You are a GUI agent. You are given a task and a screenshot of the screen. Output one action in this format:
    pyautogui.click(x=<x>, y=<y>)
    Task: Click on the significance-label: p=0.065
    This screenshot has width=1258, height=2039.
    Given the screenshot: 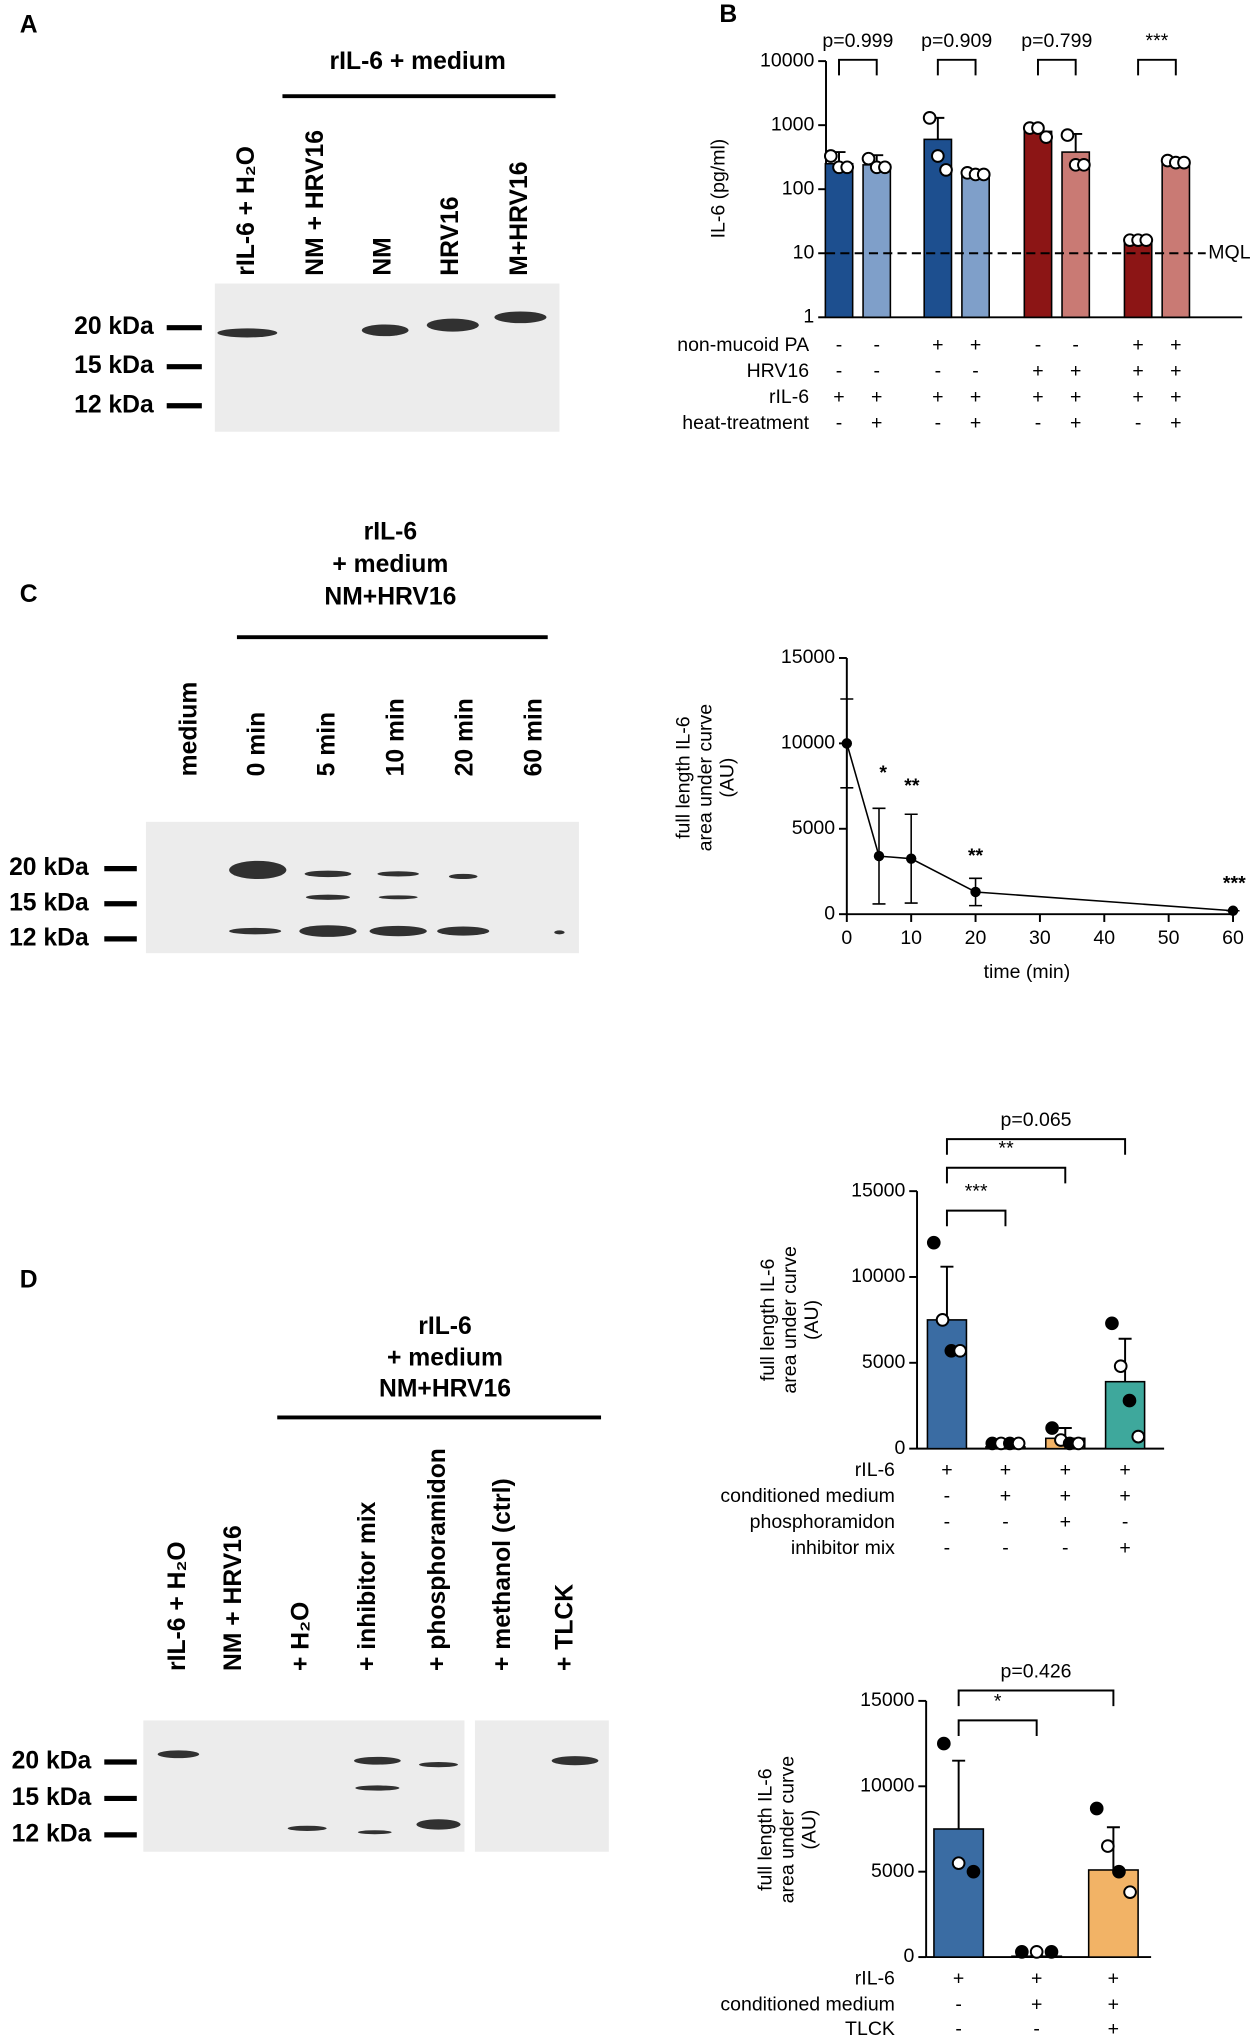 What is the action you would take?
    pyautogui.click(x=1036, y=1120)
    